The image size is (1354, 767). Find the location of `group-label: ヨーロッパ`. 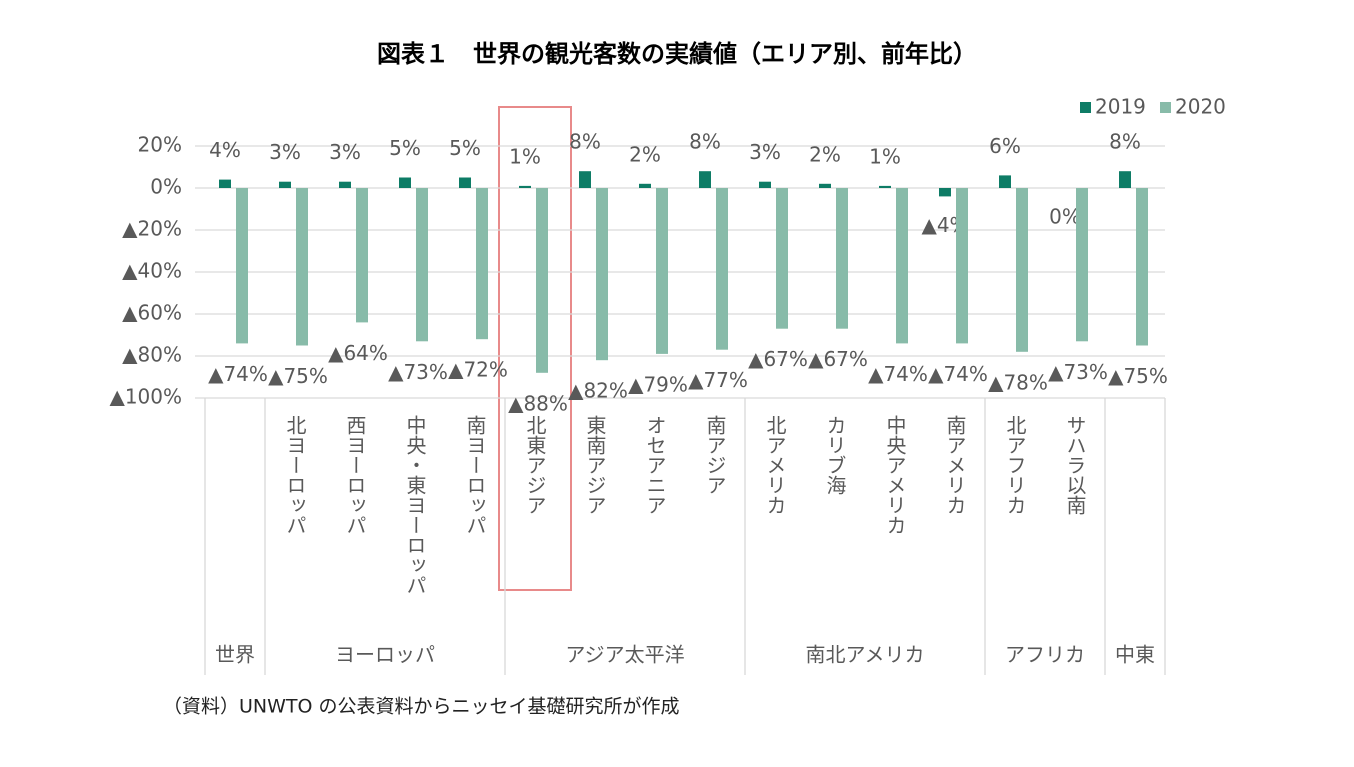

group-label: ヨーロッパ is located at coordinates (385, 655).